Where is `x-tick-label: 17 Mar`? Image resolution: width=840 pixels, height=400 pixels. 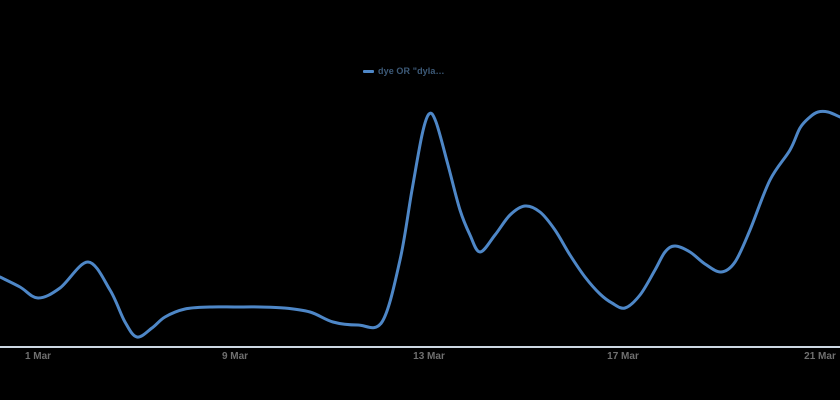 x-tick-label: 17 Mar is located at coordinates (623, 356).